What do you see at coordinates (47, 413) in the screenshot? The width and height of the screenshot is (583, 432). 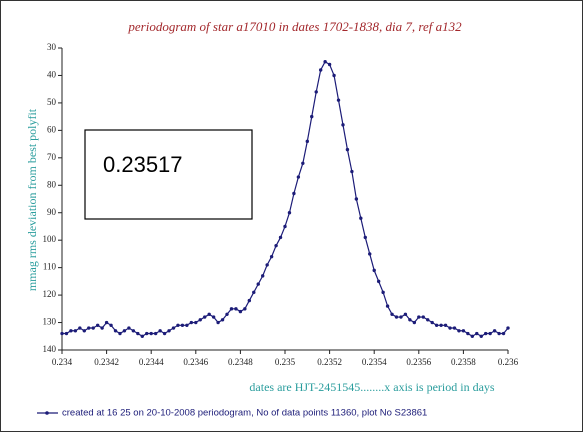 I see `legend-marker` at bounding box center [47, 413].